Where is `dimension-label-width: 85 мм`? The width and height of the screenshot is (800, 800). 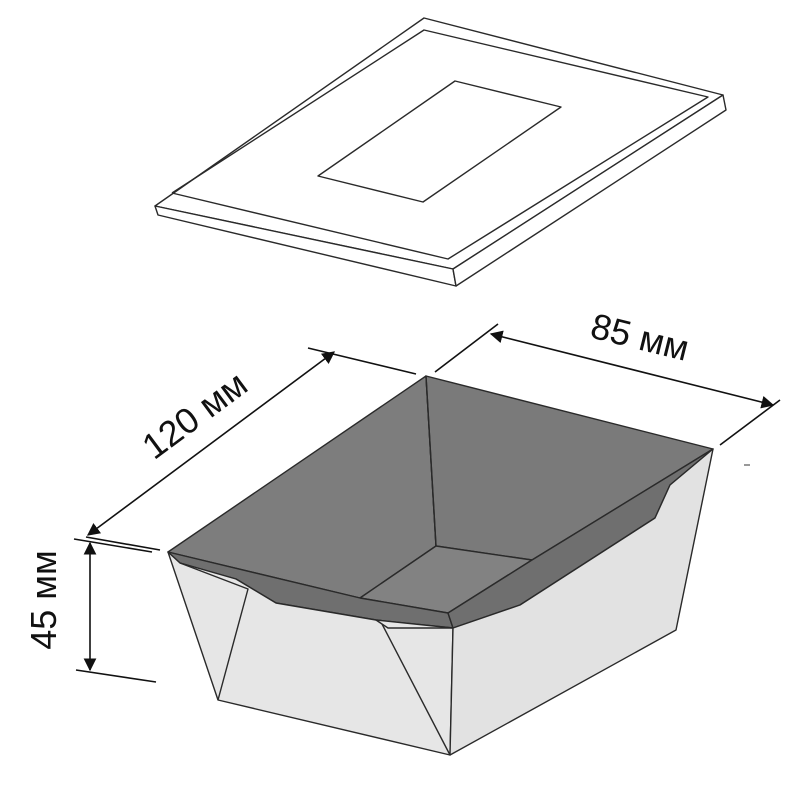
dimension-label-width: 85 мм is located at coordinates (640, 337).